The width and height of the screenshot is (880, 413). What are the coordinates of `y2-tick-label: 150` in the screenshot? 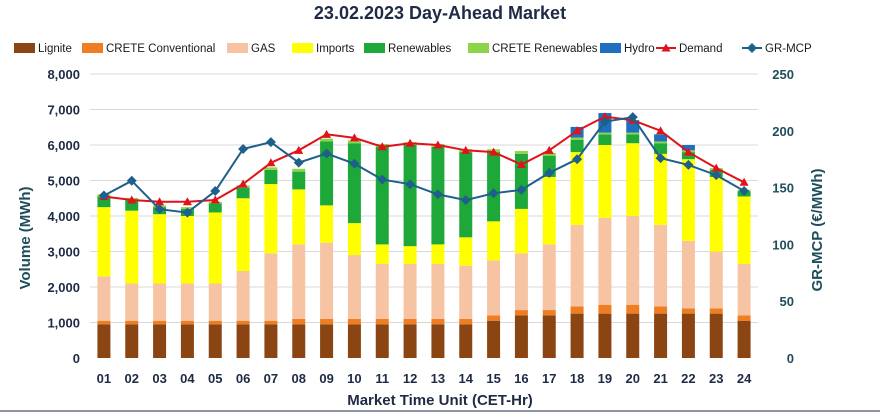 It's located at (783, 188).